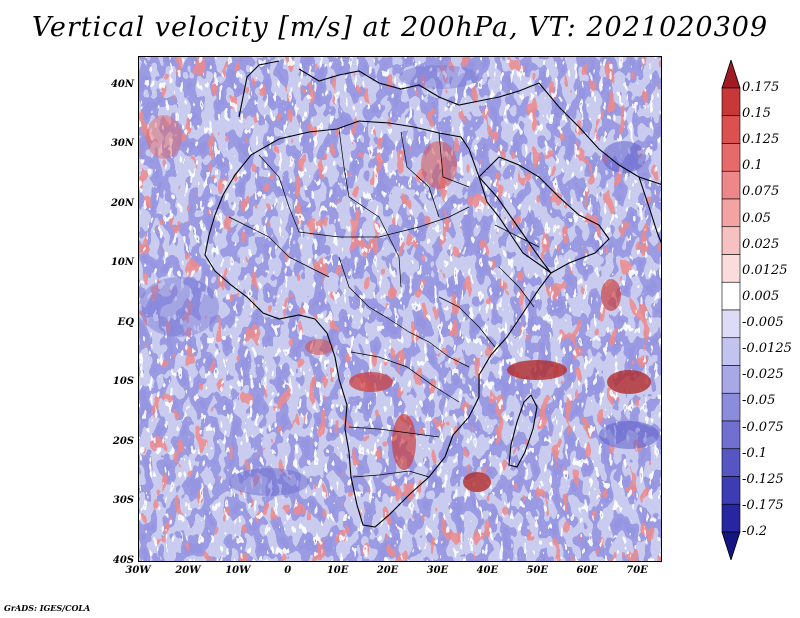  I want to click on lon-tick-label: 40E, so click(487, 570).